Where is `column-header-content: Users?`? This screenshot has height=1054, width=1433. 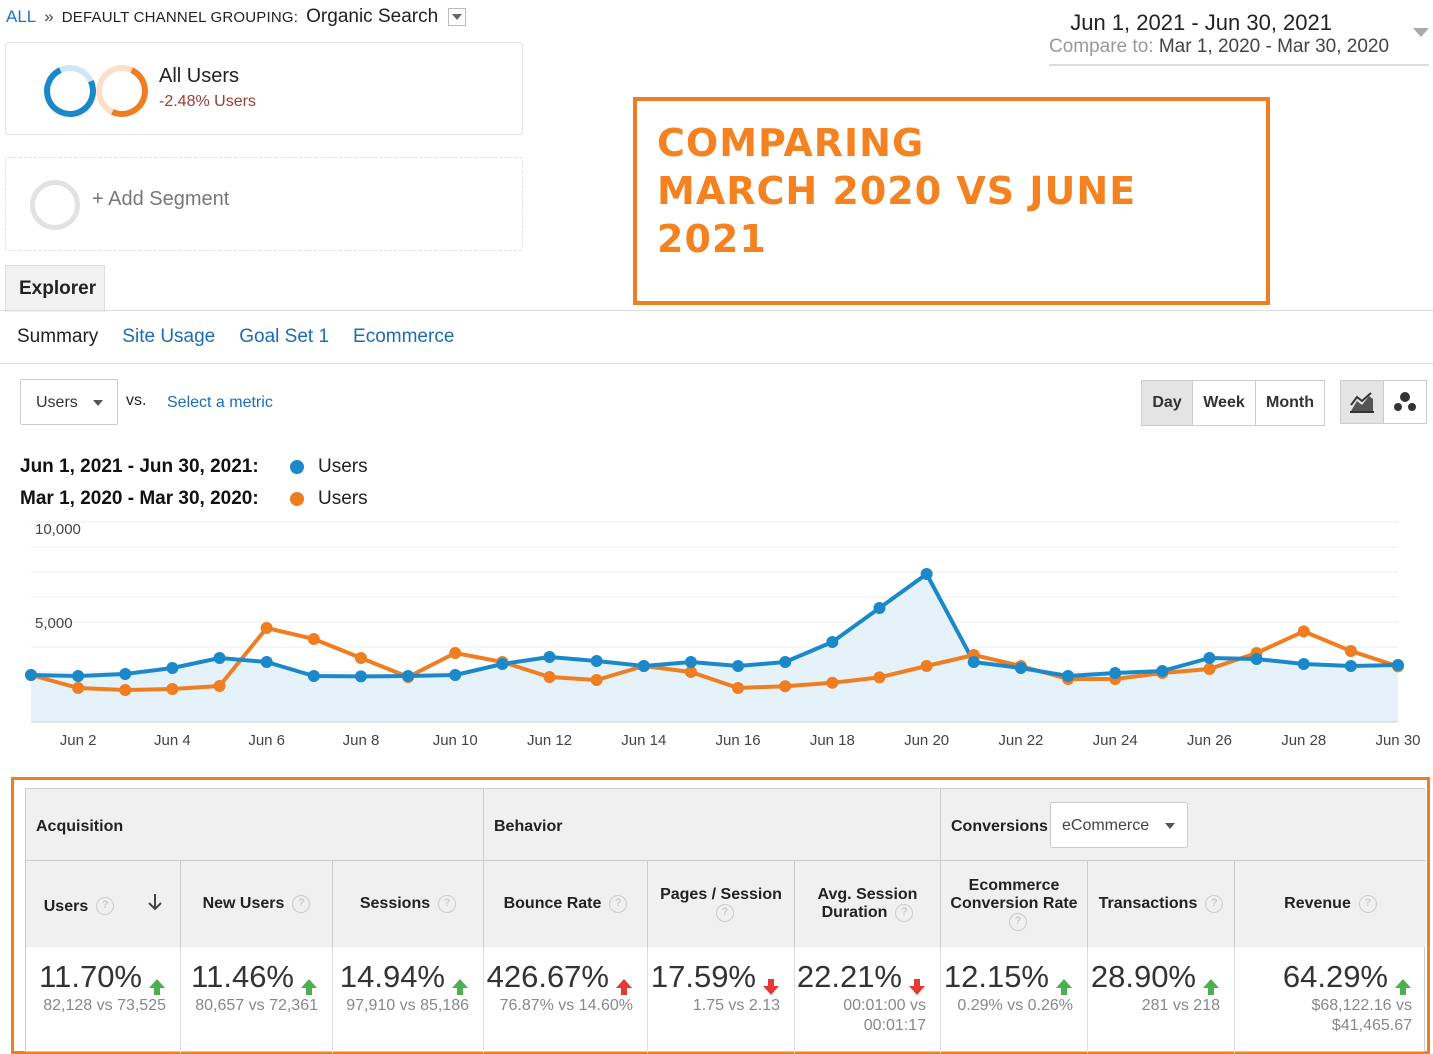 column-header-content: Users? is located at coordinates (103, 904).